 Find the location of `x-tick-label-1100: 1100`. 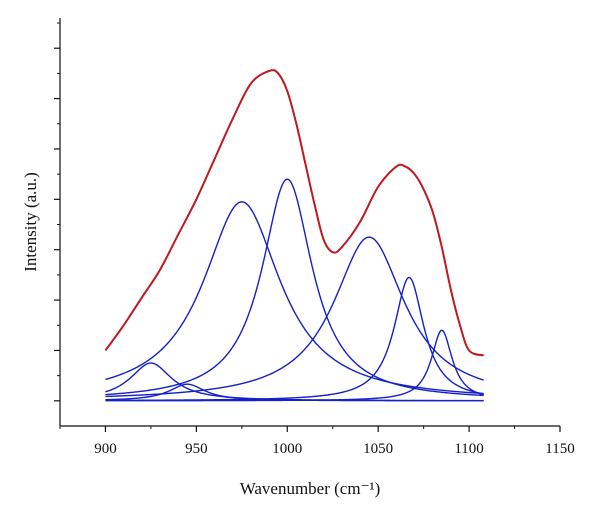

x-tick-label-1100: 1100 is located at coordinates (468, 449).